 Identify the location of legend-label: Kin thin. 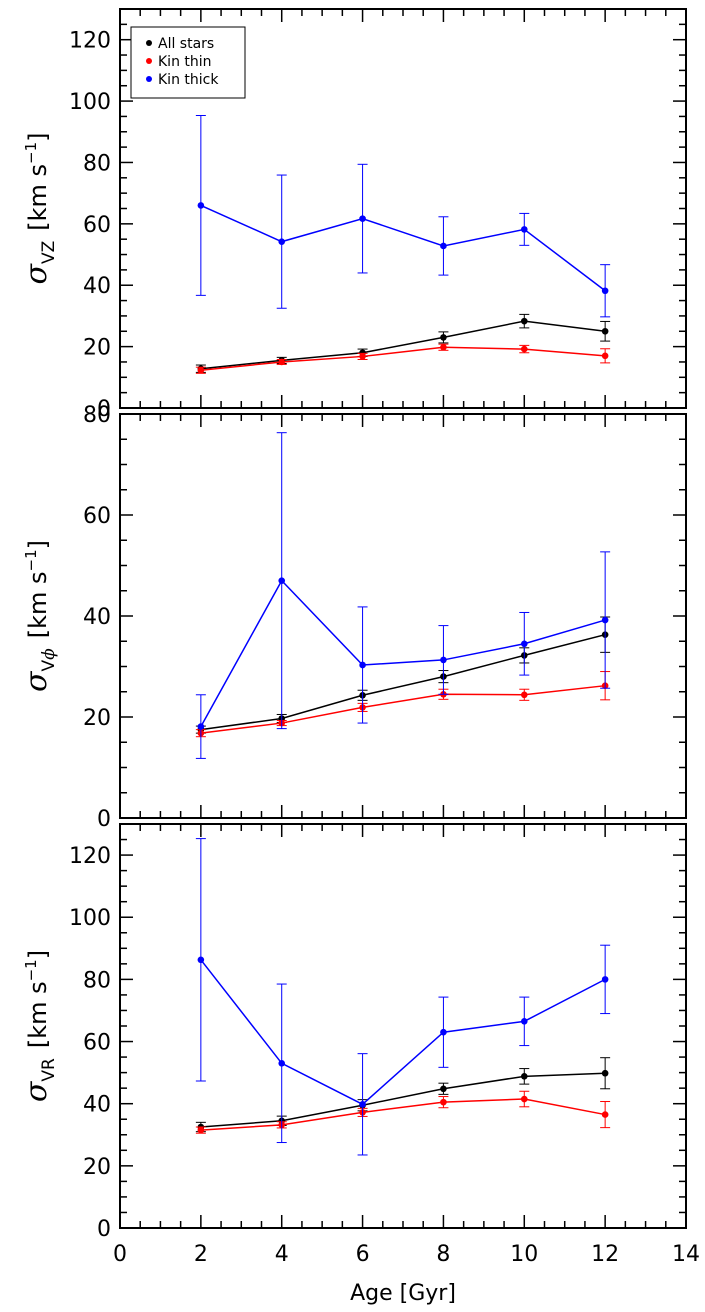
(185, 62).